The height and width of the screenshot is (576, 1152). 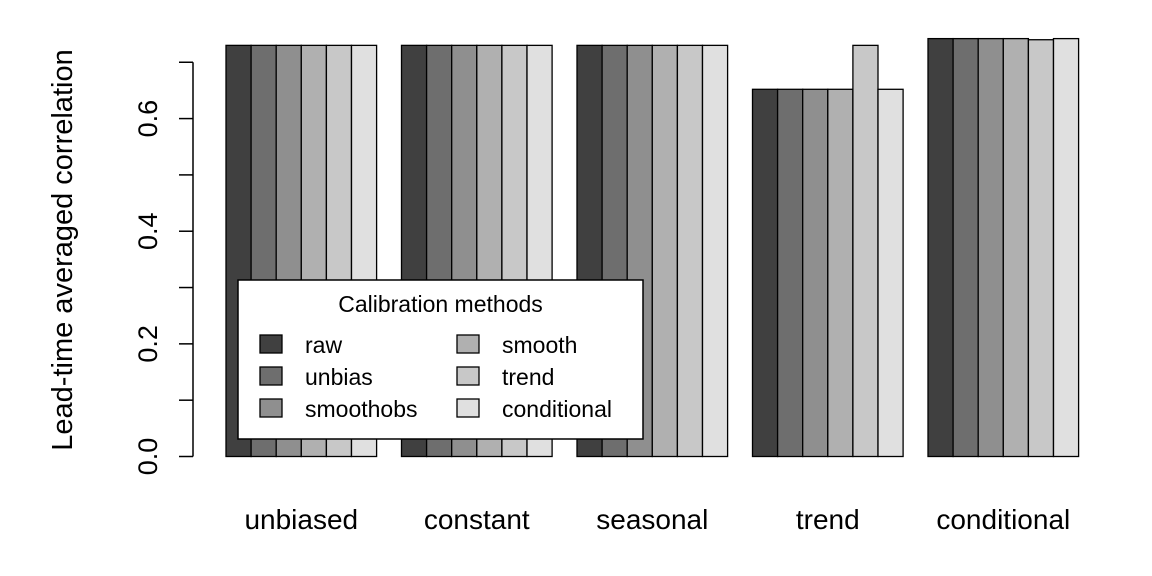 What do you see at coordinates (271, 408) in the screenshot?
I see `legend-swatch-smoothobs` at bounding box center [271, 408].